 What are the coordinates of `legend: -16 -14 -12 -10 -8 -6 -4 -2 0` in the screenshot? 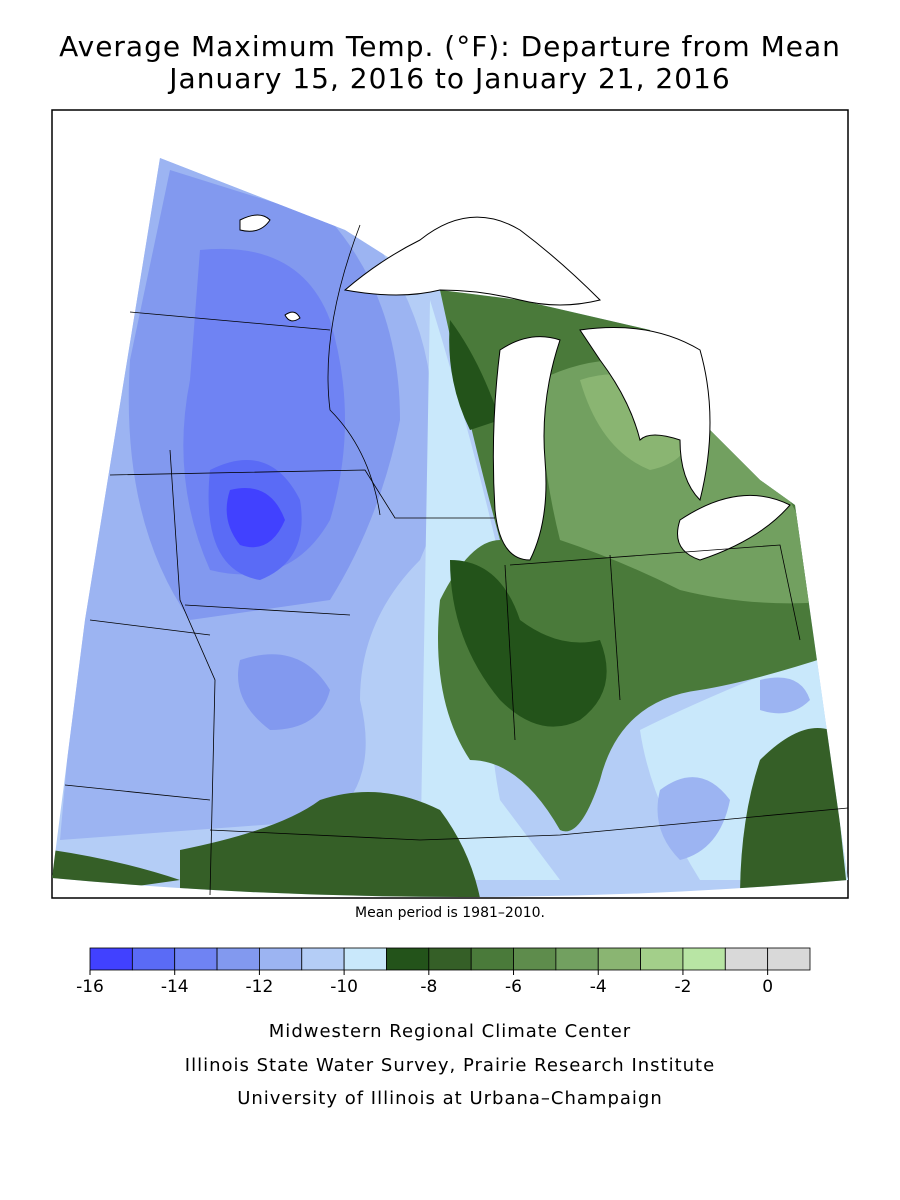 It's located at (443, 972).